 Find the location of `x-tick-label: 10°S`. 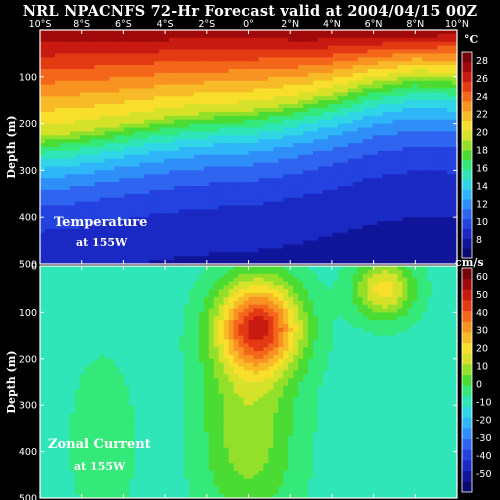

x-tick-label: 10°S is located at coordinates (40, 24).